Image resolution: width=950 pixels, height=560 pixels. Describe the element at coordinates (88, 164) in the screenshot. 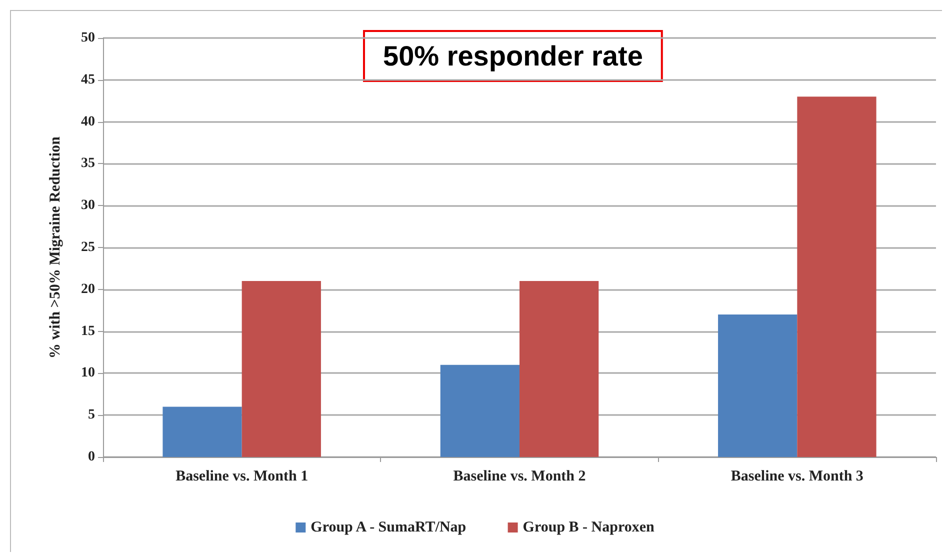

I see `y-tick-label: 35` at that location.